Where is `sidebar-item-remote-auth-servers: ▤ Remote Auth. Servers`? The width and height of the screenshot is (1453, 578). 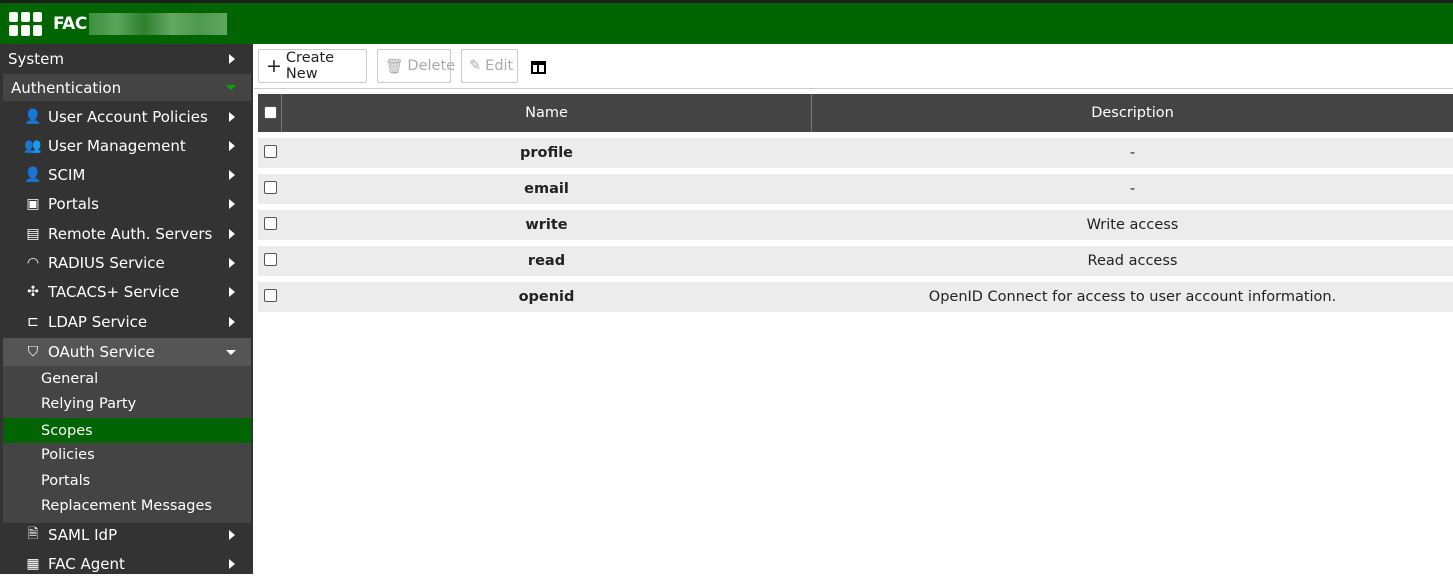
sidebar-item-remote-auth-servers: ▤ Remote Auth. Servers is located at coordinates (126, 233).